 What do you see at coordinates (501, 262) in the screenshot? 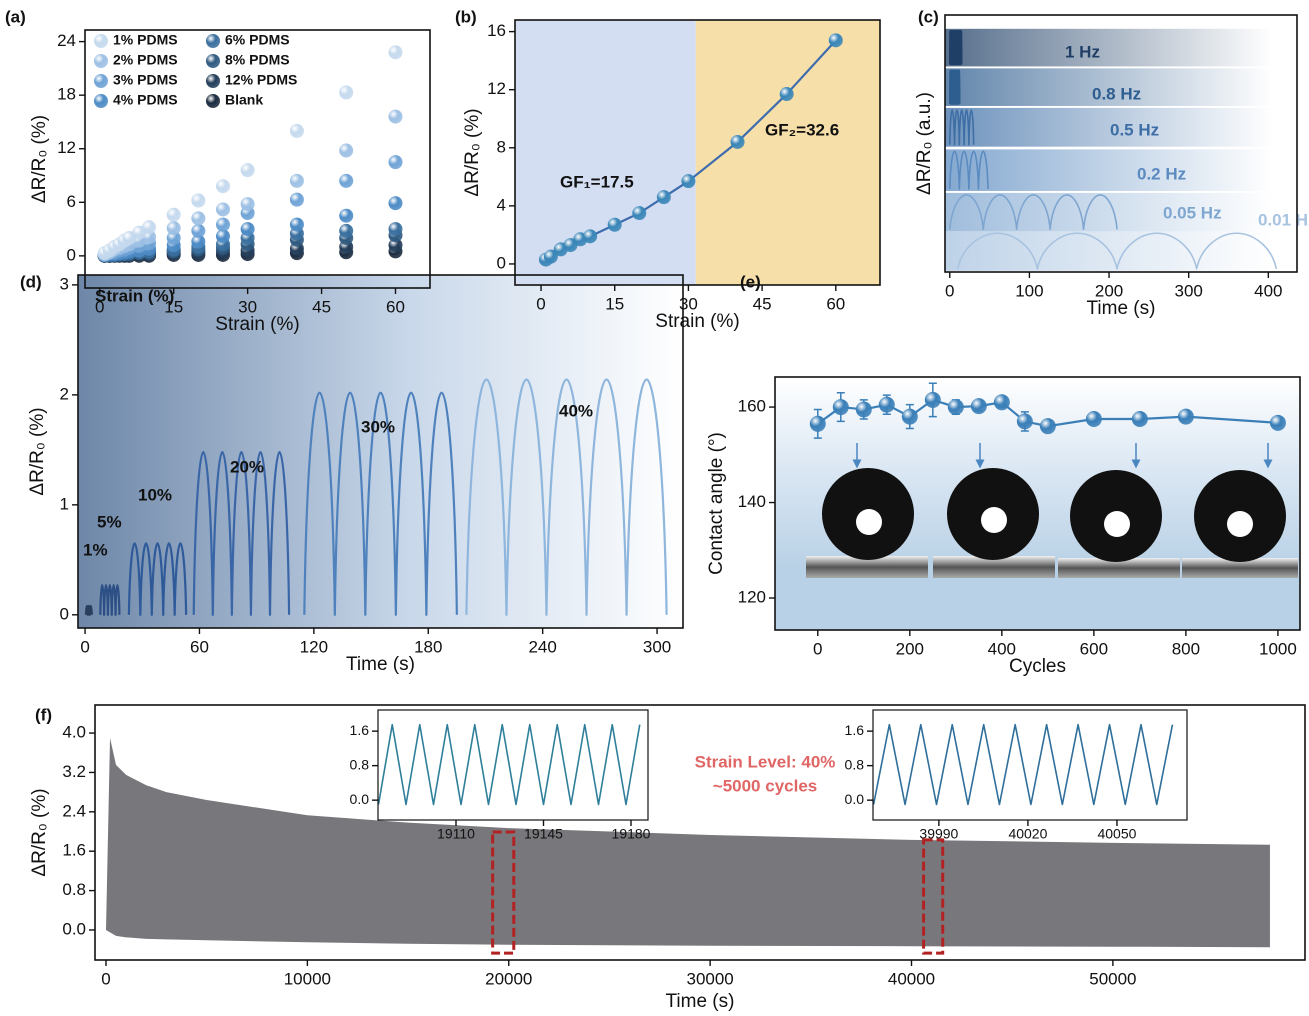
I see `y-tick-label: 0` at bounding box center [501, 262].